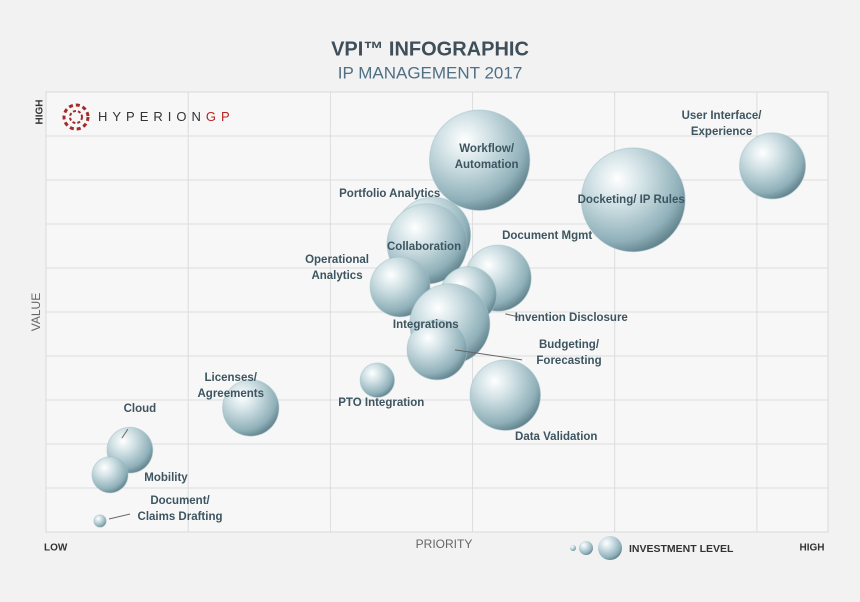 The height and width of the screenshot is (602, 860). What do you see at coordinates (36, 312) in the screenshot?
I see `y-axis-label: VALUE` at bounding box center [36, 312].